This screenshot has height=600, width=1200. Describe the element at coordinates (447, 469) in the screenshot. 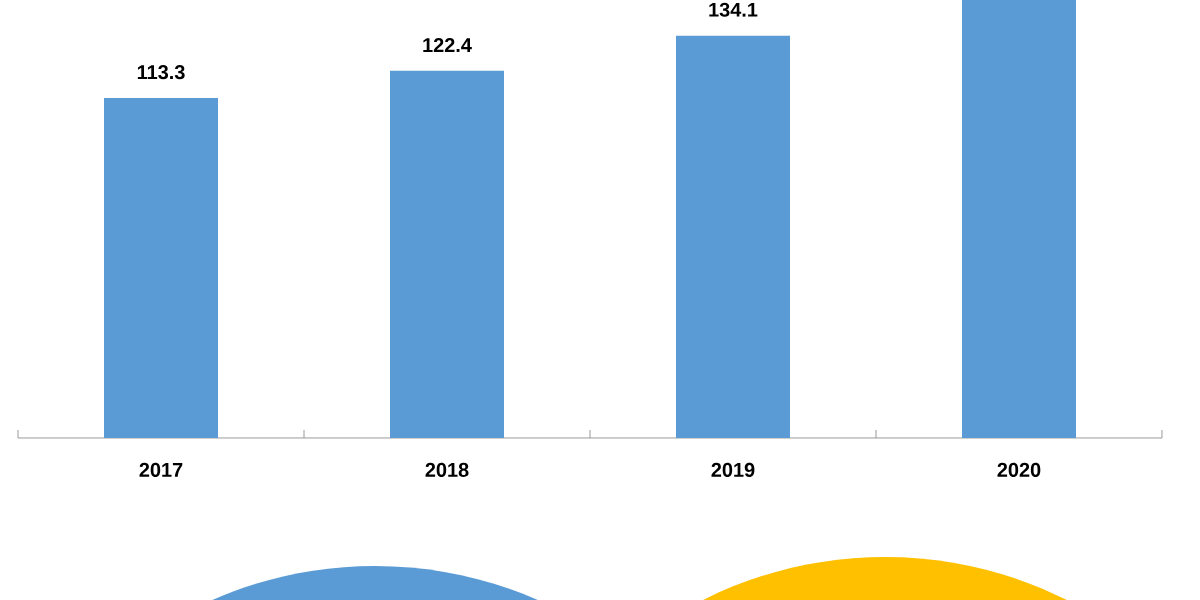

I see `x-tick-label: 2018` at that location.